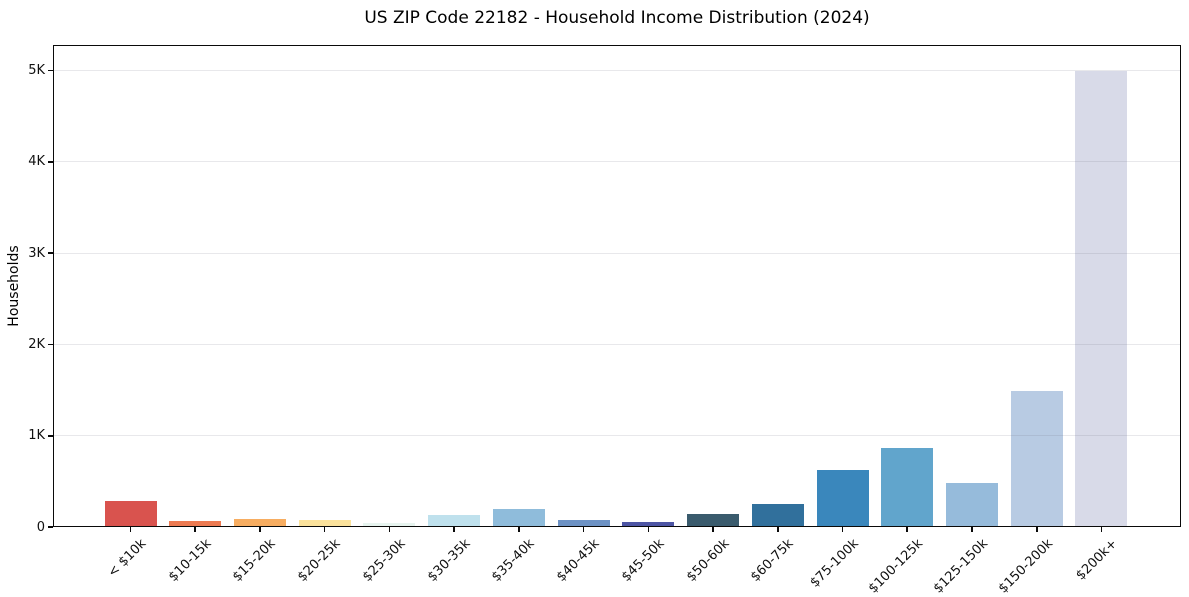 The height and width of the screenshot is (597, 1189). Describe the element at coordinates (896, 566) in the screenshot. I see `x-tick-label-$100-125k: $100-125k` at that location.